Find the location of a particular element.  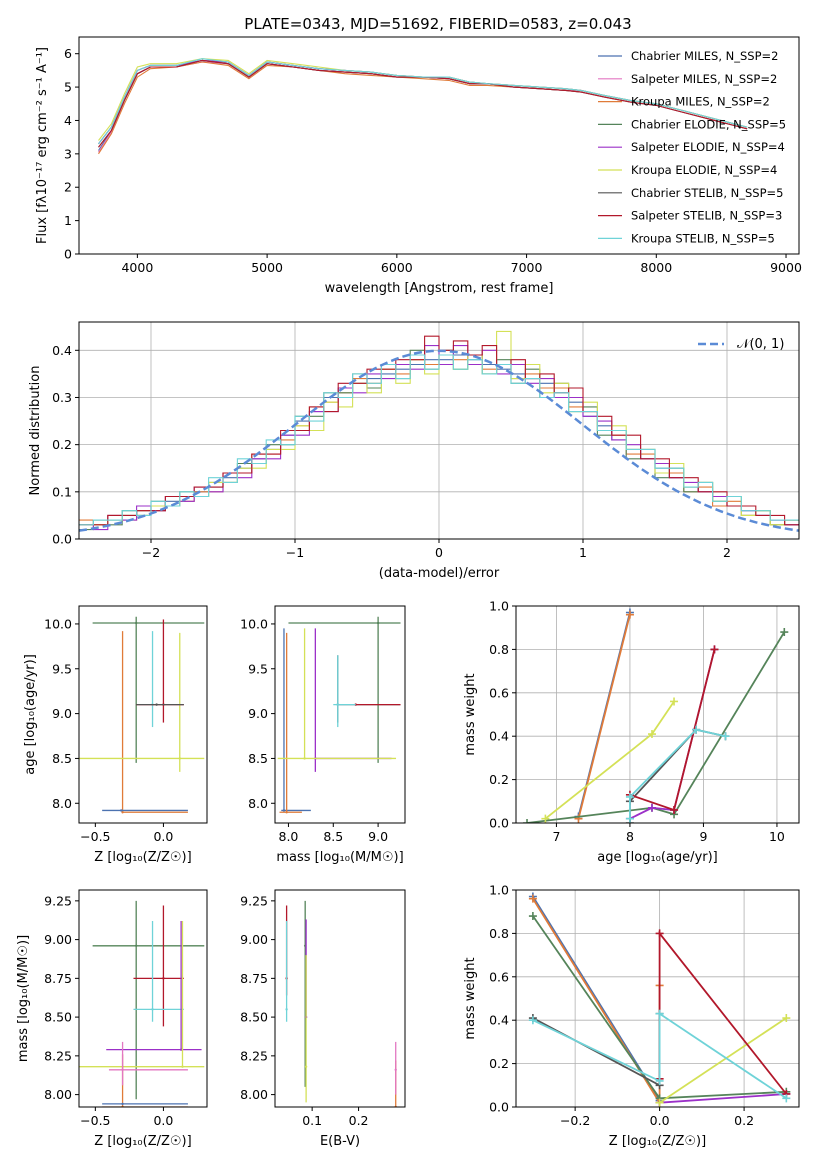

y-tick-label: 0.2 is located at coordinates (499, 1063).